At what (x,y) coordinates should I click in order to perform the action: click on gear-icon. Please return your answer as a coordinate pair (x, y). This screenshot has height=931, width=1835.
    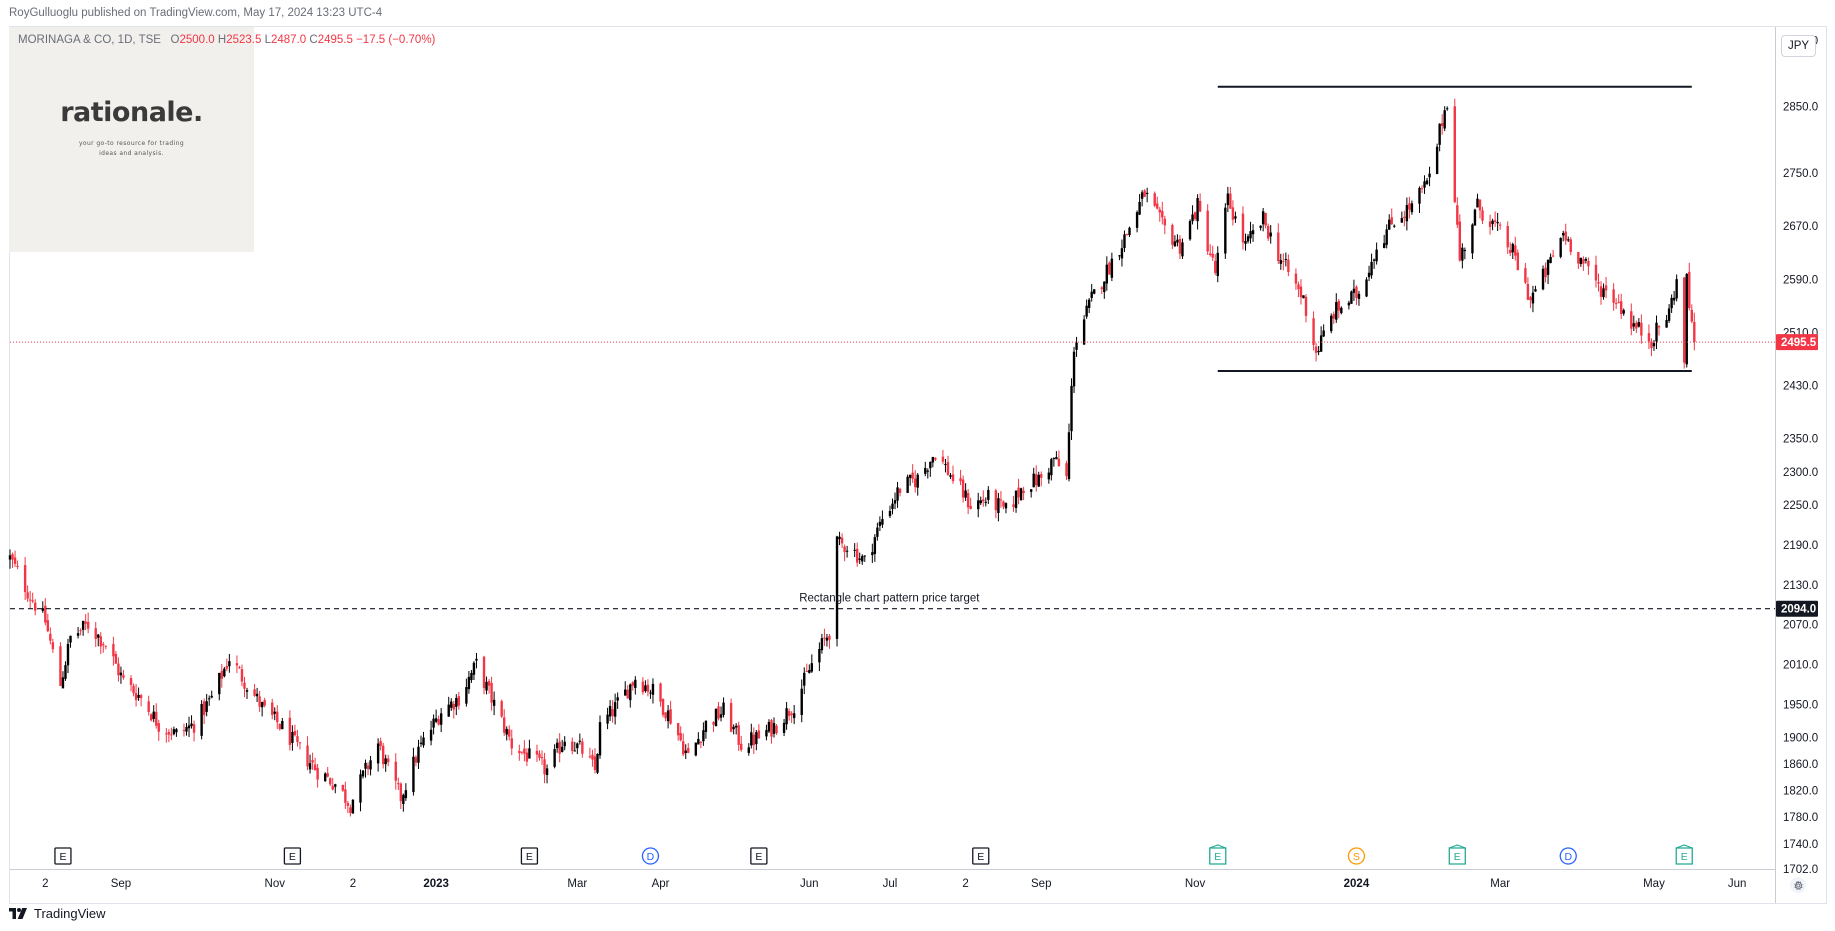
    Looking at the image, I should click on (1798, 885).